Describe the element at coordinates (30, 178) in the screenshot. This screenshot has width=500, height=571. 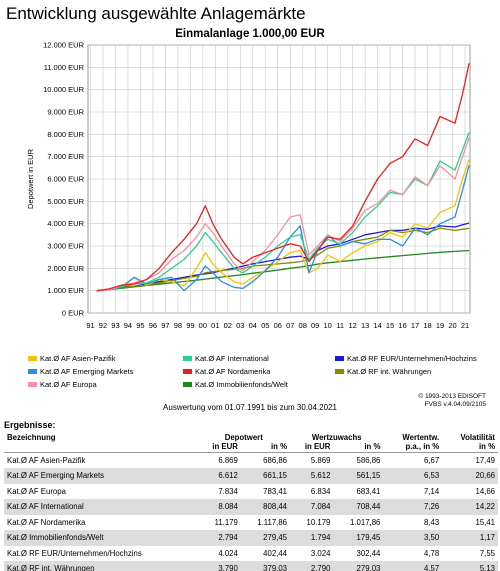
I see `y-axis-title: Depotwert in EUR` at that location.